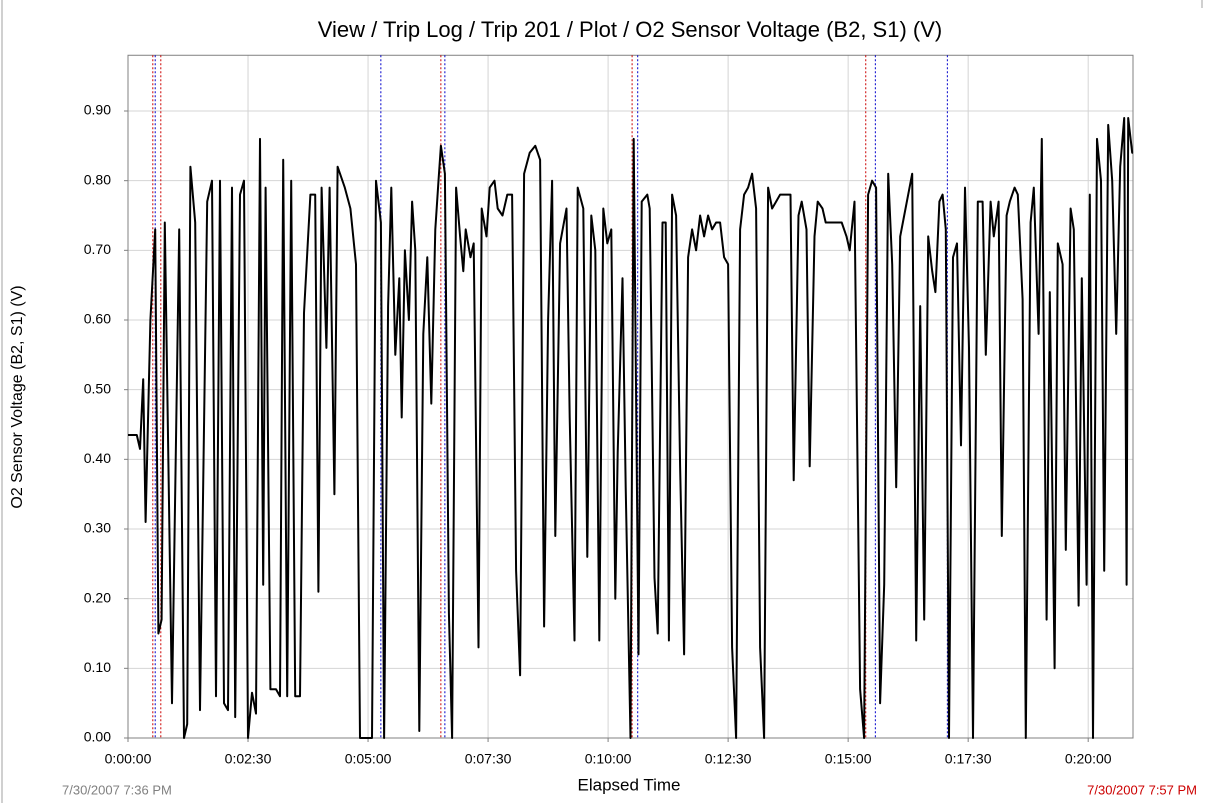 The image size is (1205, 803). What do you see at coordinates (608, 759) in the screenshot?
I see `x-tick-label: 0:10:00` at bounding box center [608, 759].